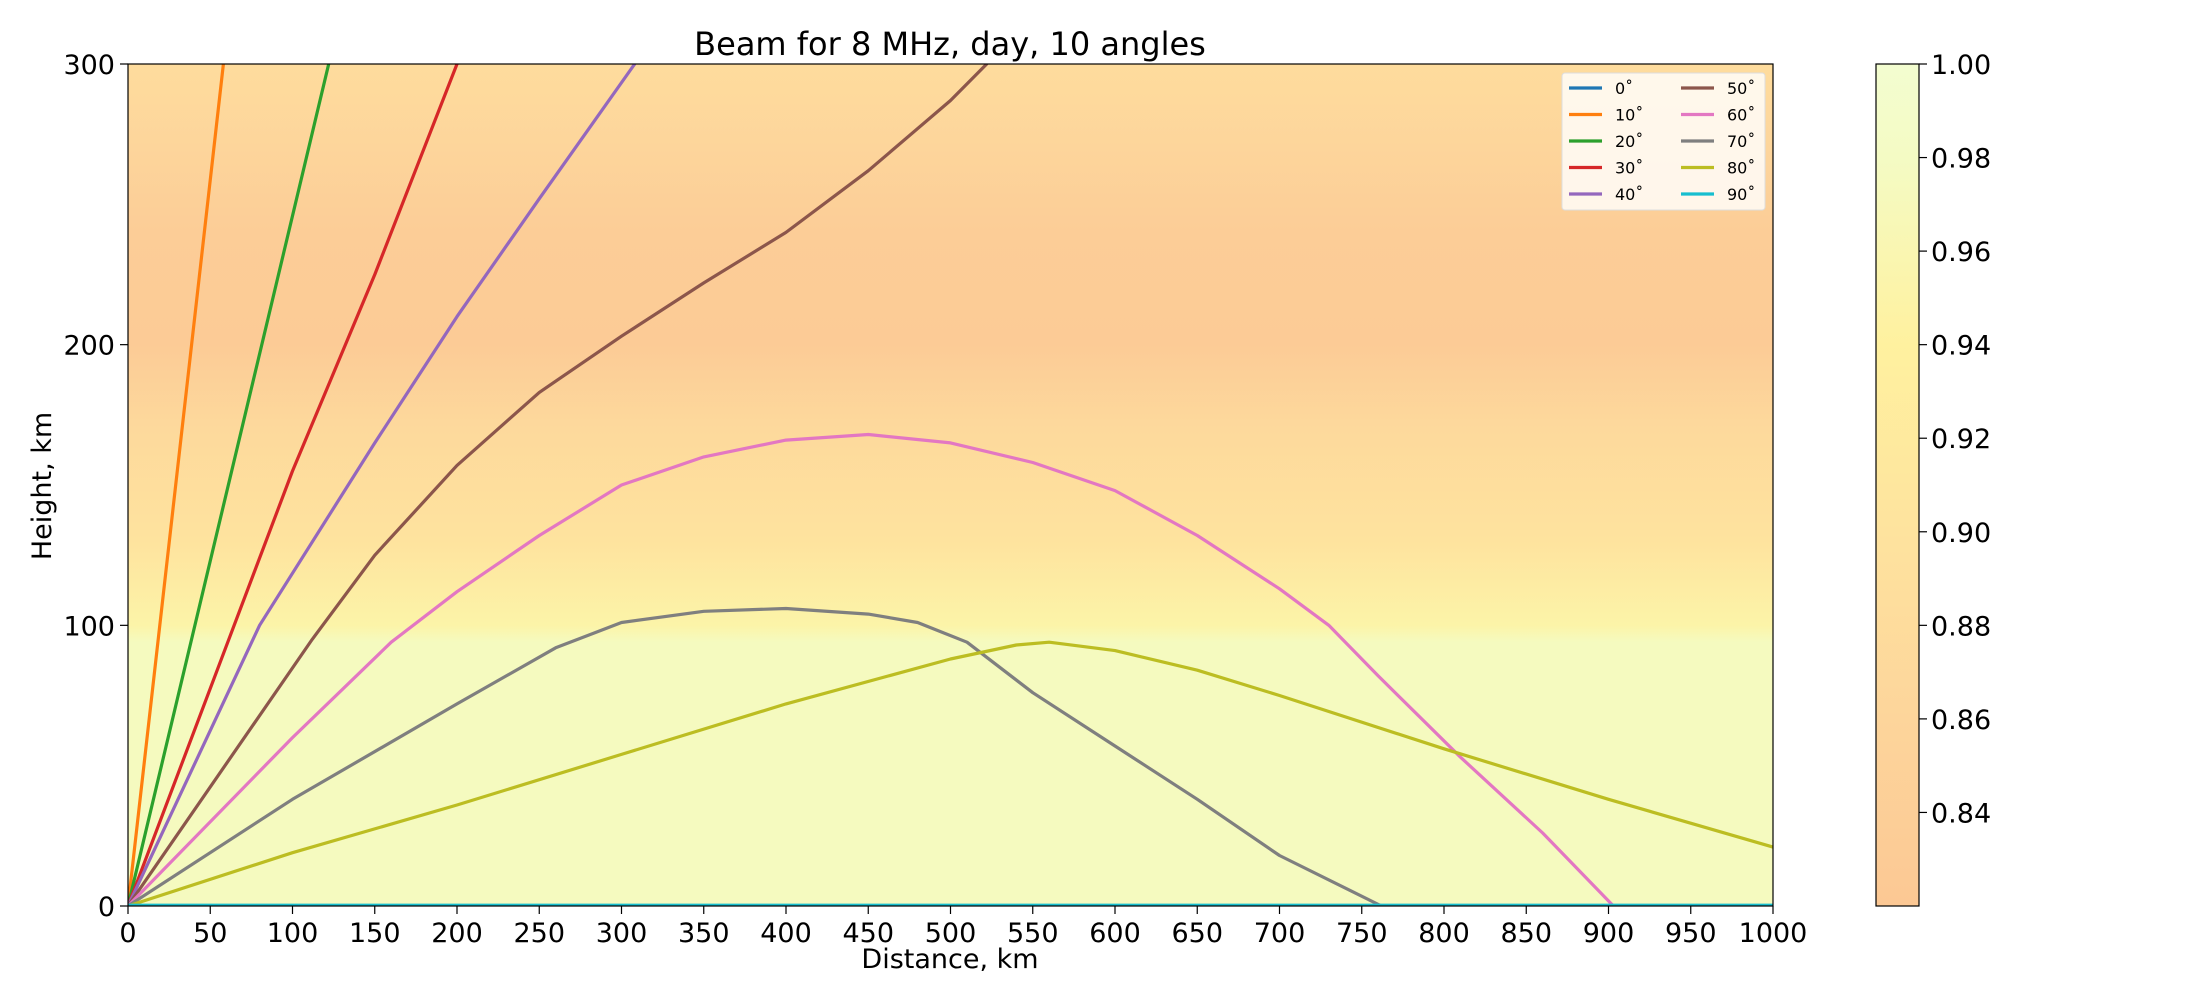 This screenshot has width=2200, height=1000. Describe the element at coordinates (1280, 933) in the screenshot. I see `x-tick-label: 700` at that location.